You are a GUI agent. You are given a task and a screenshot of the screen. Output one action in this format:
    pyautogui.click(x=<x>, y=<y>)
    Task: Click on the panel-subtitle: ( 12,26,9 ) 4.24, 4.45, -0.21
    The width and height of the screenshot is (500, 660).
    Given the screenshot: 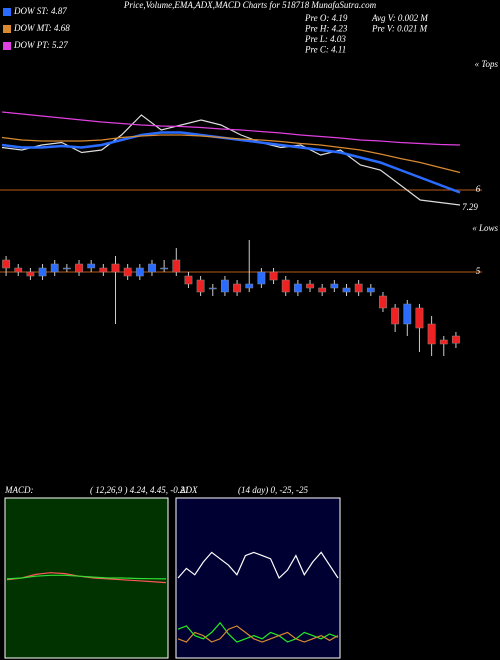 What is the action you would take?
    pyautogui.click(x=139, y=490)
    